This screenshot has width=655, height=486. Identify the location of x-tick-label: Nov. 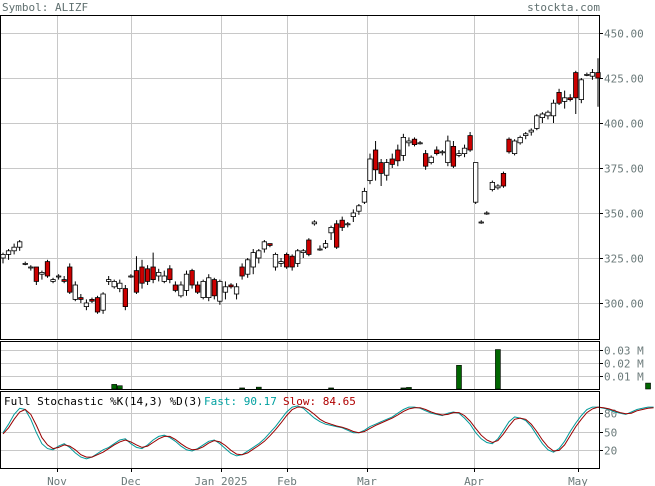
(57, 480).